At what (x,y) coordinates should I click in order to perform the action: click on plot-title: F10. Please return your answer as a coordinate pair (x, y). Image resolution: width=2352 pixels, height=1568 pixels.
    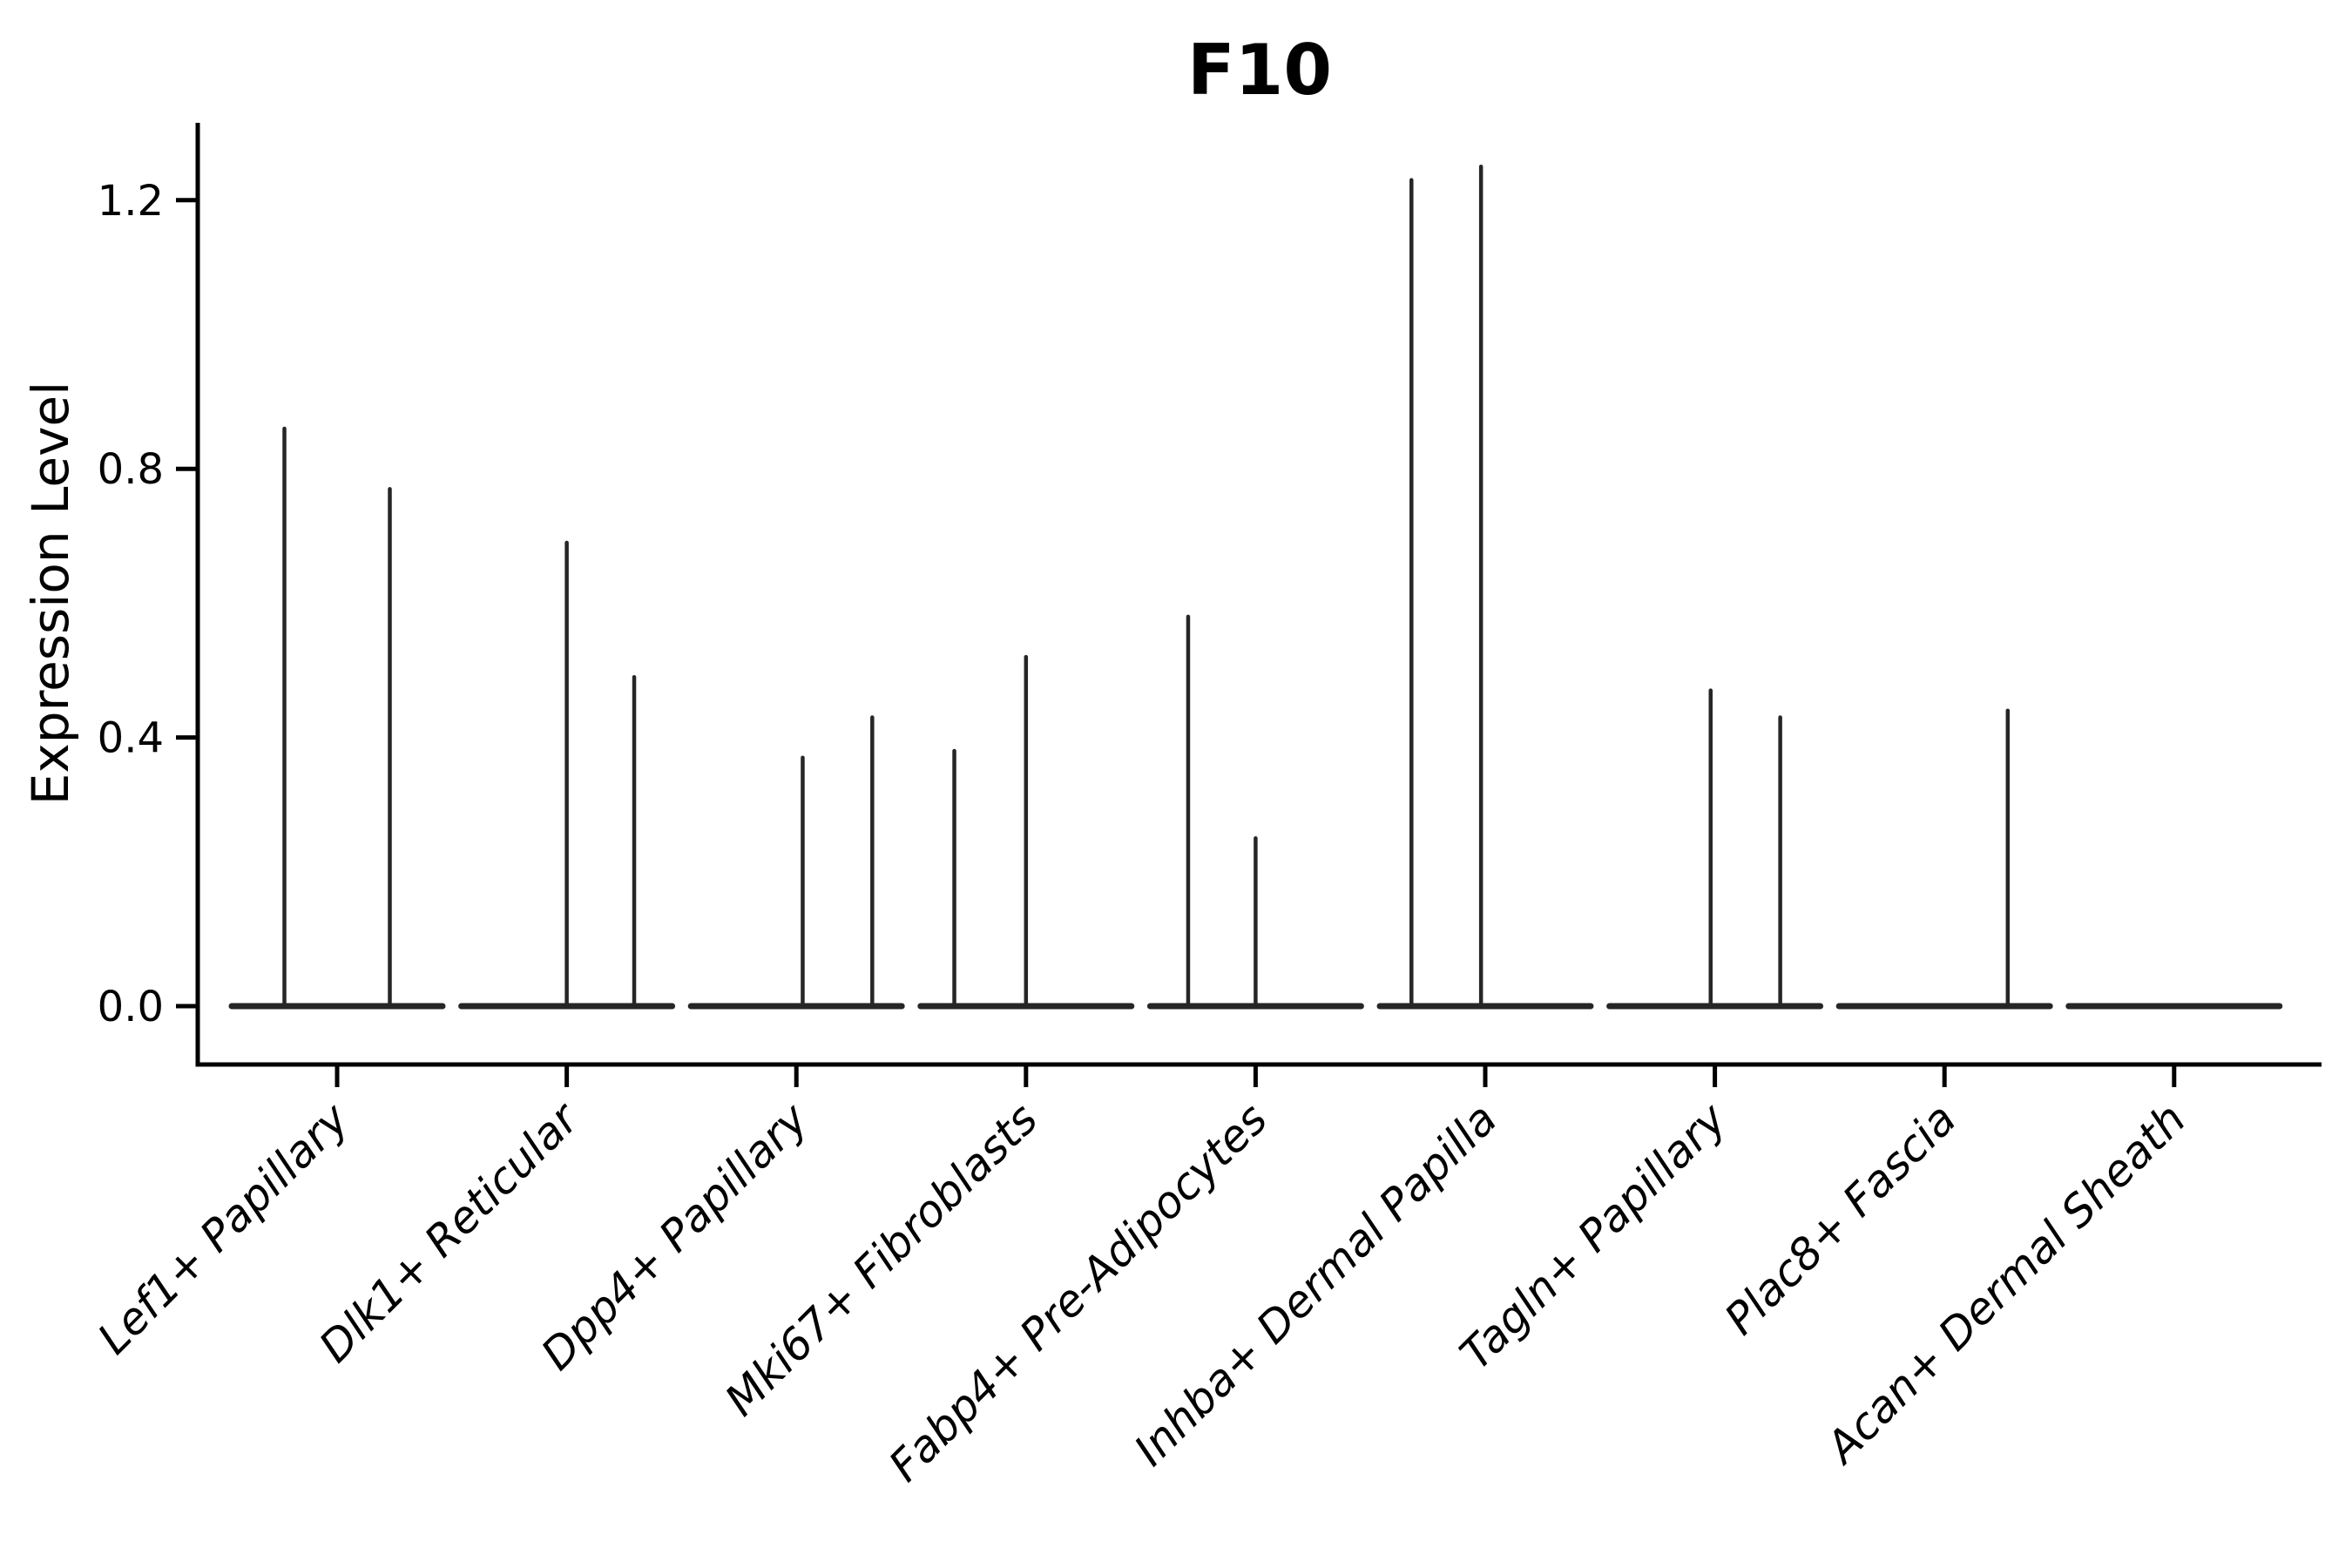
    Looking at the image, I should click on (1260, 70).